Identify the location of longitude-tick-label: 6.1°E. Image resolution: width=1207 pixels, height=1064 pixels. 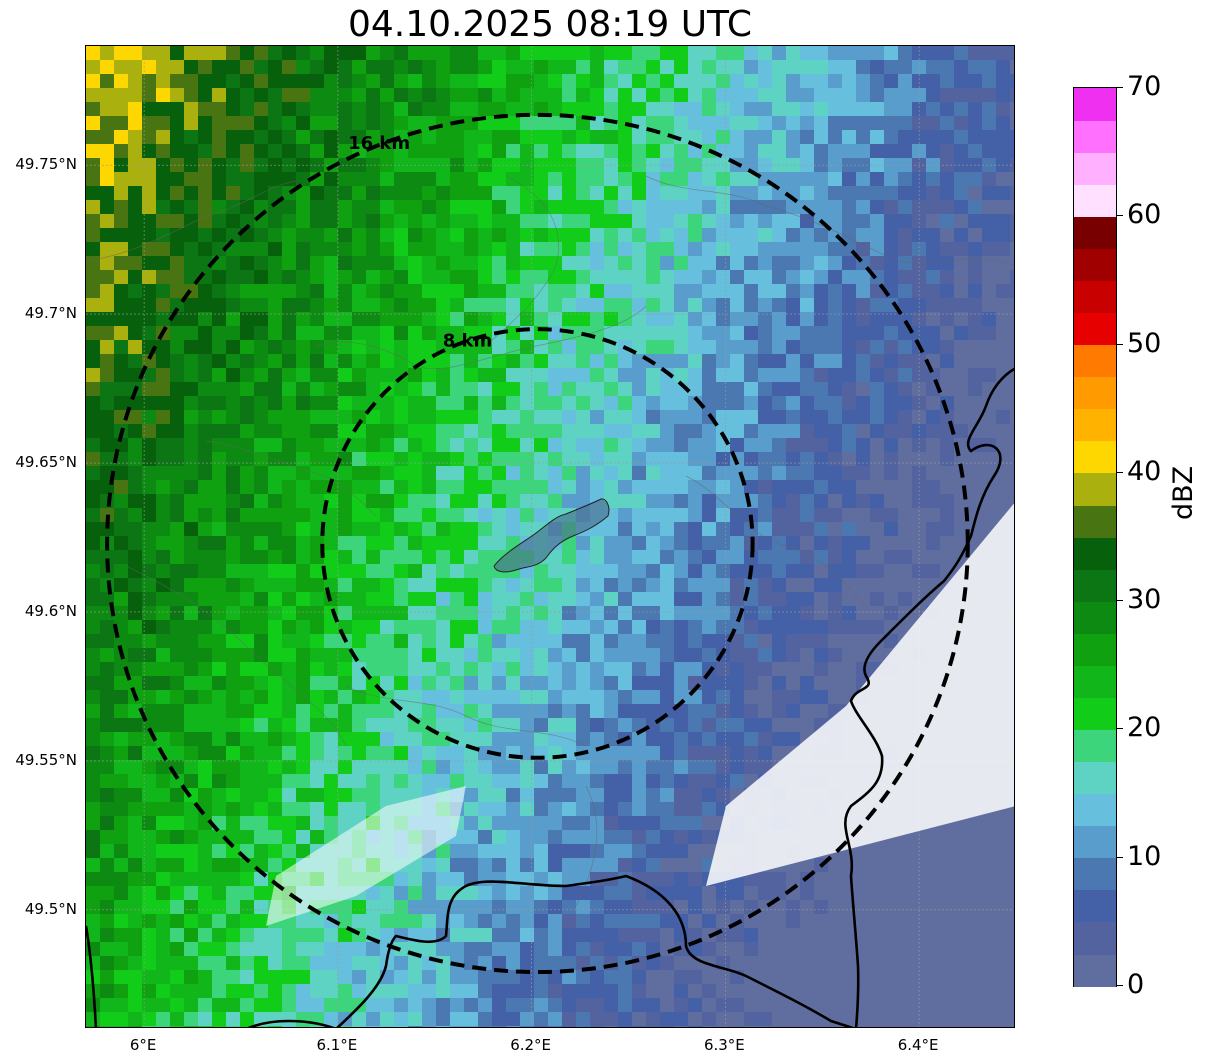
(337, 1045).